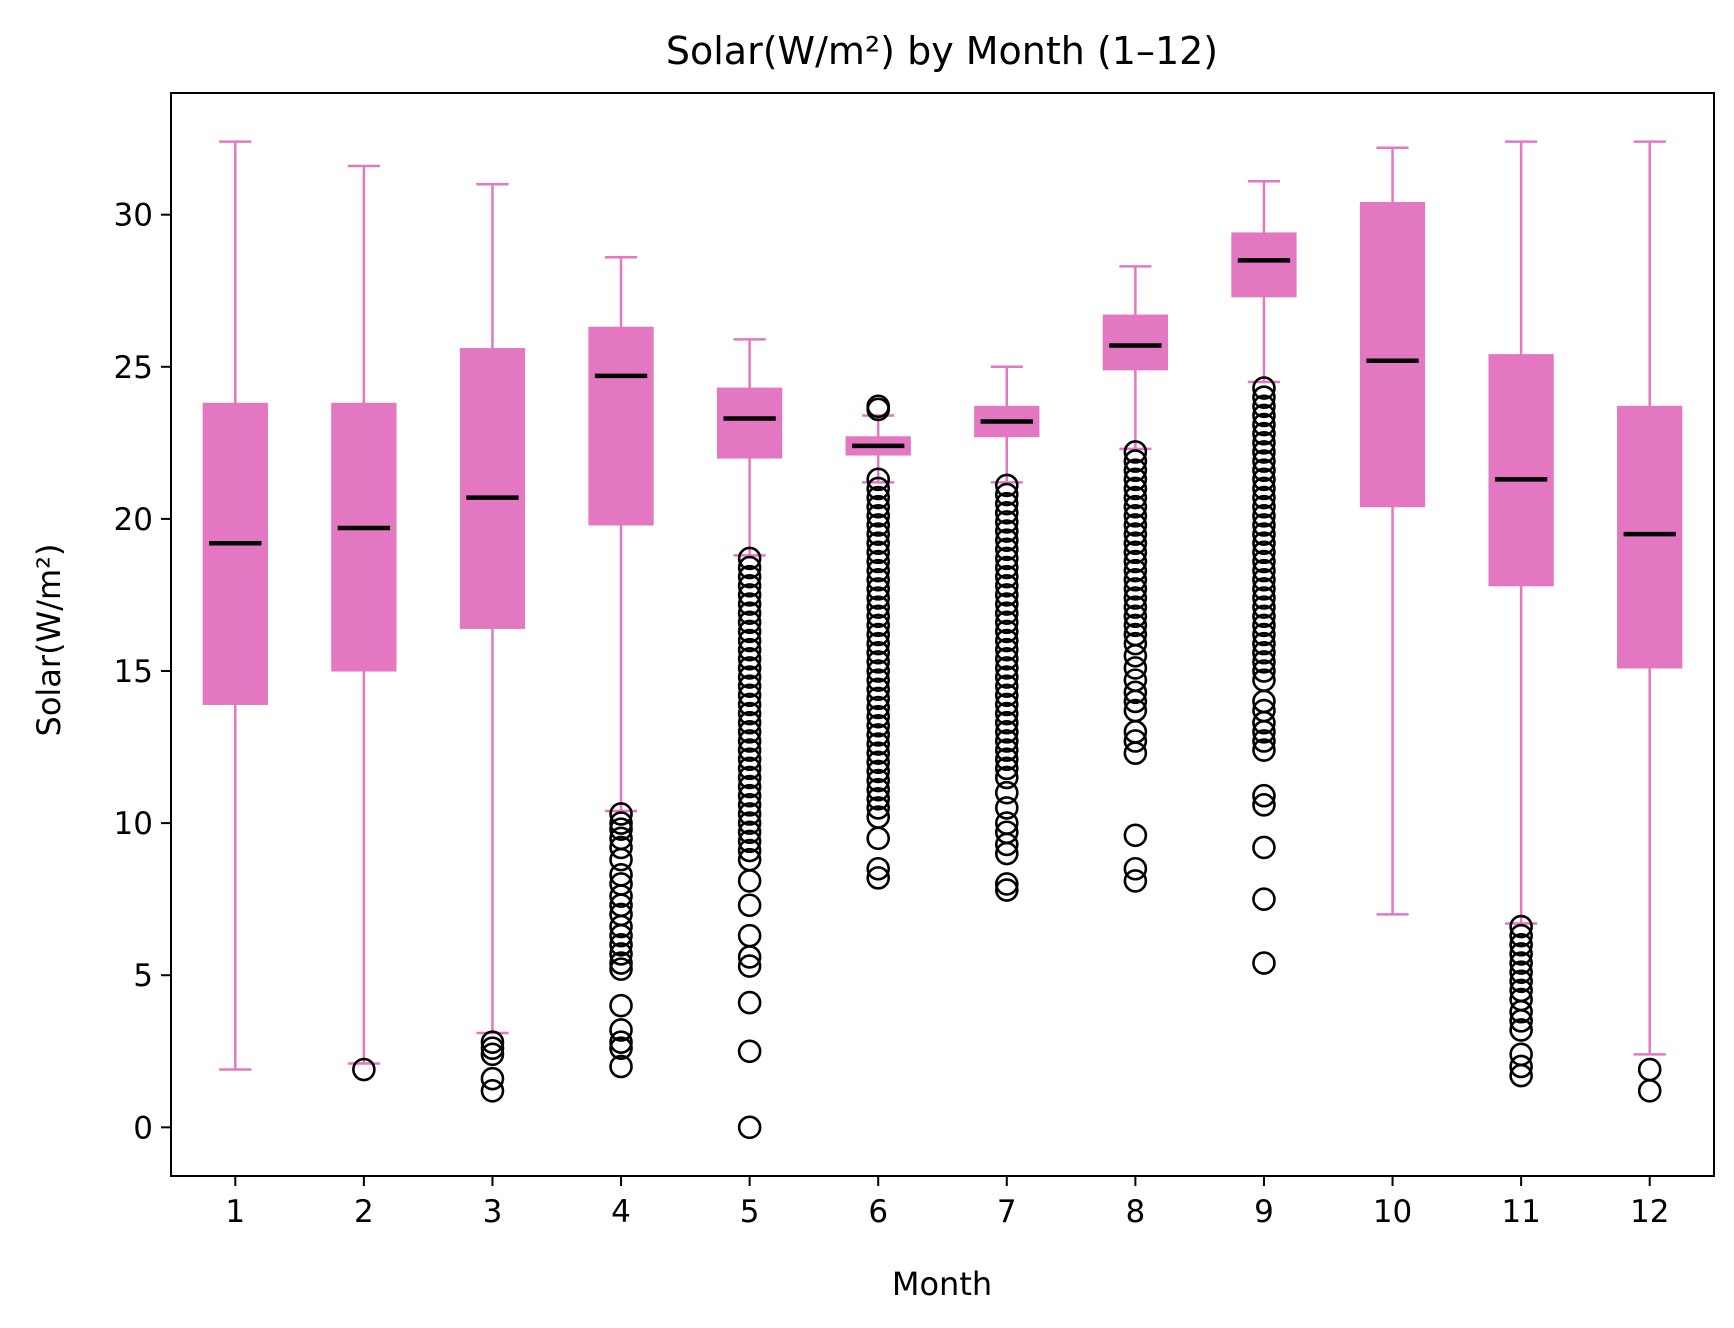 The height and width of the screenshot is (1328, 1734). Describe the element at coordinates (942, 51) in the screenshot. I see `chart-title: Solar(W/m²) by Month (1–12)` at that location.